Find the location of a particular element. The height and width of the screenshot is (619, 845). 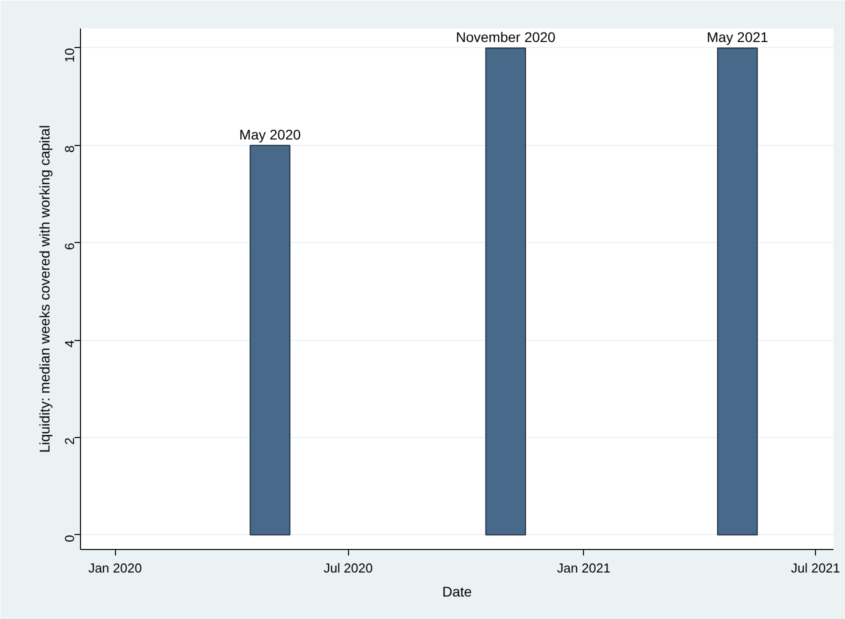

x-tick-label: Jul 2020 is located at coordinates (348, 568).